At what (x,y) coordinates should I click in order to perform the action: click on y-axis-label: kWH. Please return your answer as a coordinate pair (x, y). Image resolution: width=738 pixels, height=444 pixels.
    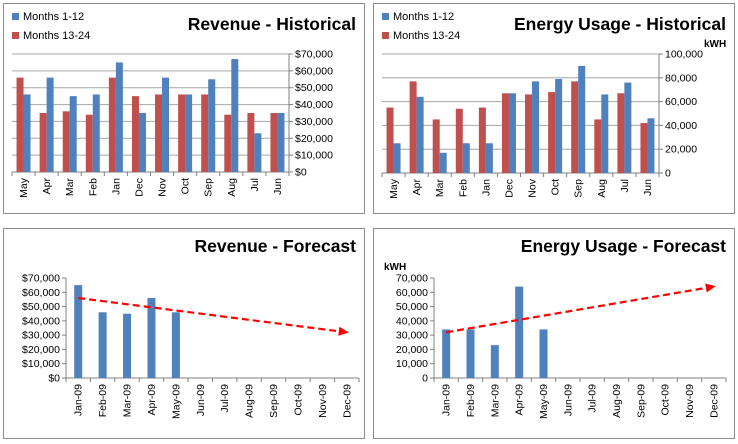
    Looking at the image, I should click on (395, 267).